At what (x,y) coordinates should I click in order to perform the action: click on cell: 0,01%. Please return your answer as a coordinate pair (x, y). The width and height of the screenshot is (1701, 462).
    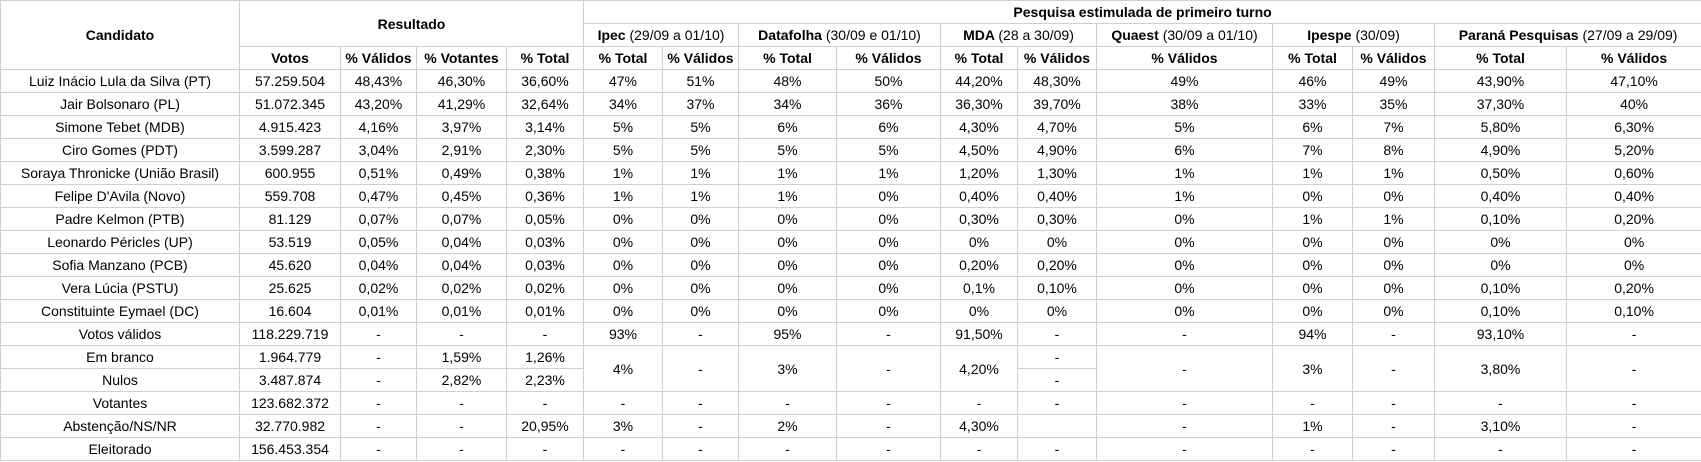
    Looking at the image, I should click on (545, 311).